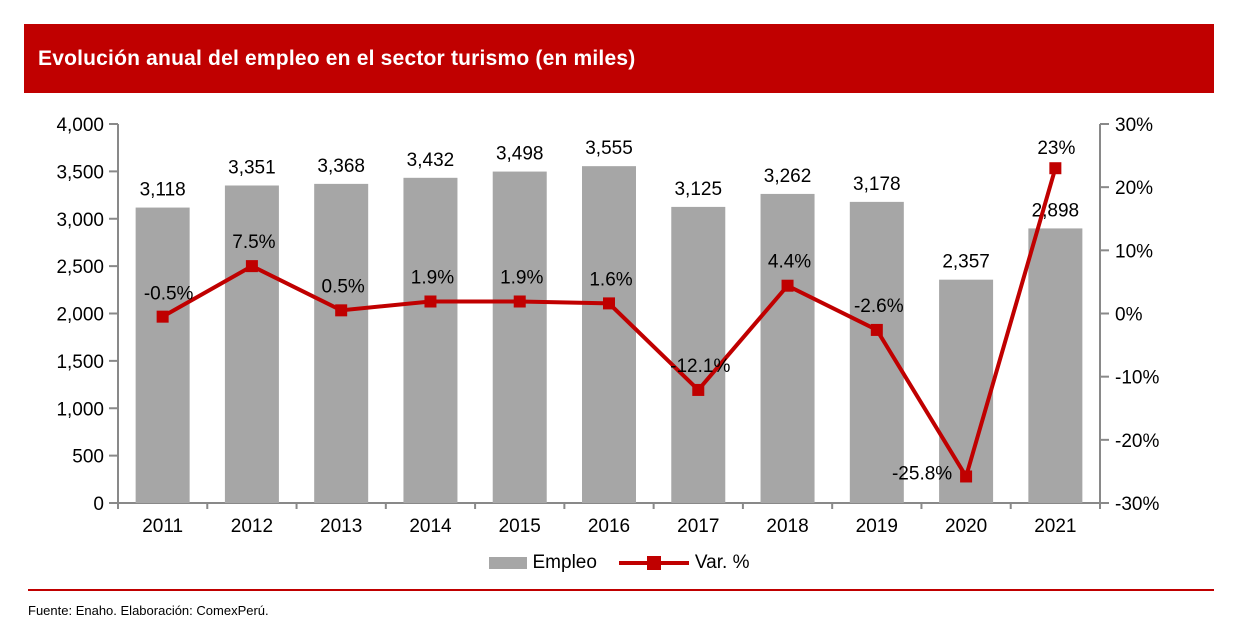  What do you see at coordinates (1055, 366) in the screenshot?
I see `bar-2021` at bounding box center [1055, 366].